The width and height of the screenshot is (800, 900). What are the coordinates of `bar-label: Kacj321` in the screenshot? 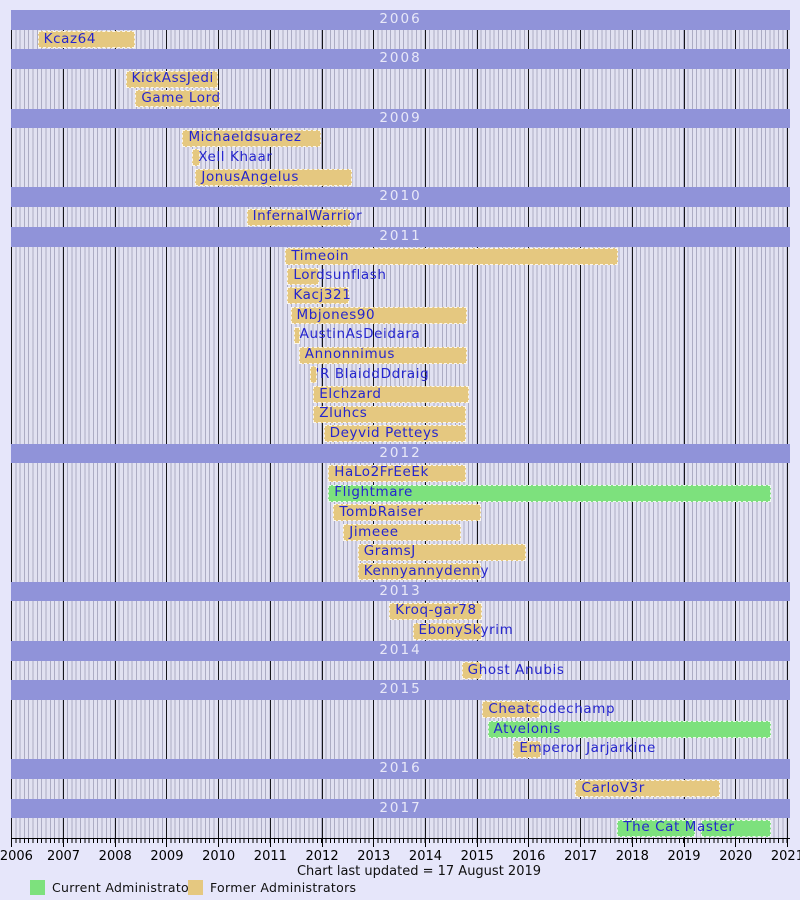 It's located at (322, 294).